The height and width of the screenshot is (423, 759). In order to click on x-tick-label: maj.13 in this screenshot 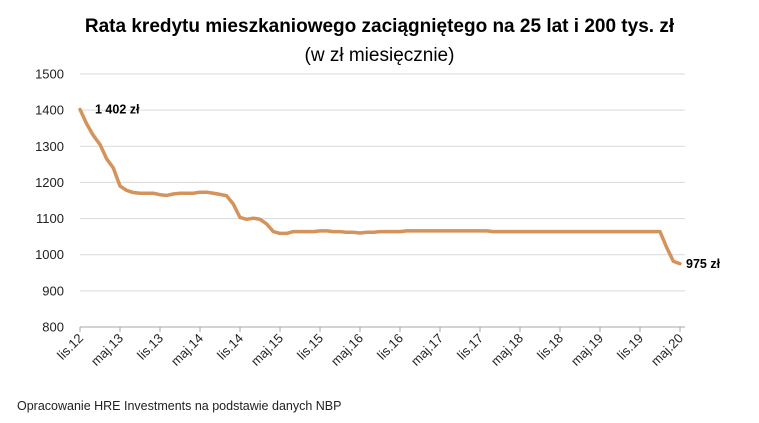, I will do `click(107, 350)`.